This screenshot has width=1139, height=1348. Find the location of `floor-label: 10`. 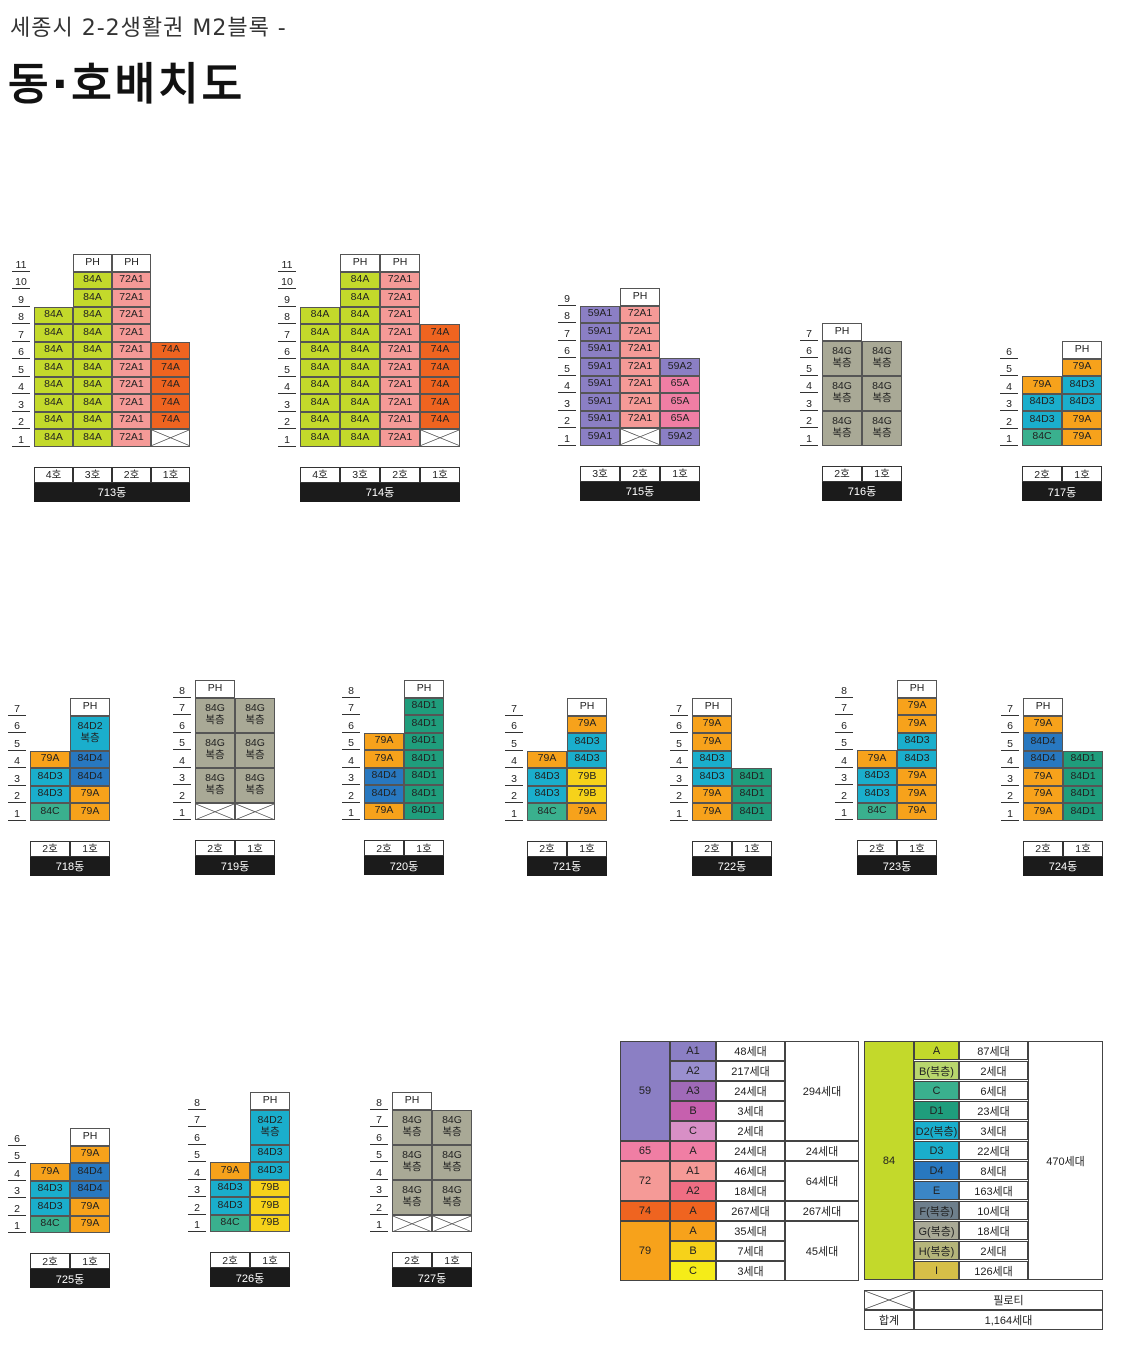

floor-label: 10 is located at coordinates (287, 280).